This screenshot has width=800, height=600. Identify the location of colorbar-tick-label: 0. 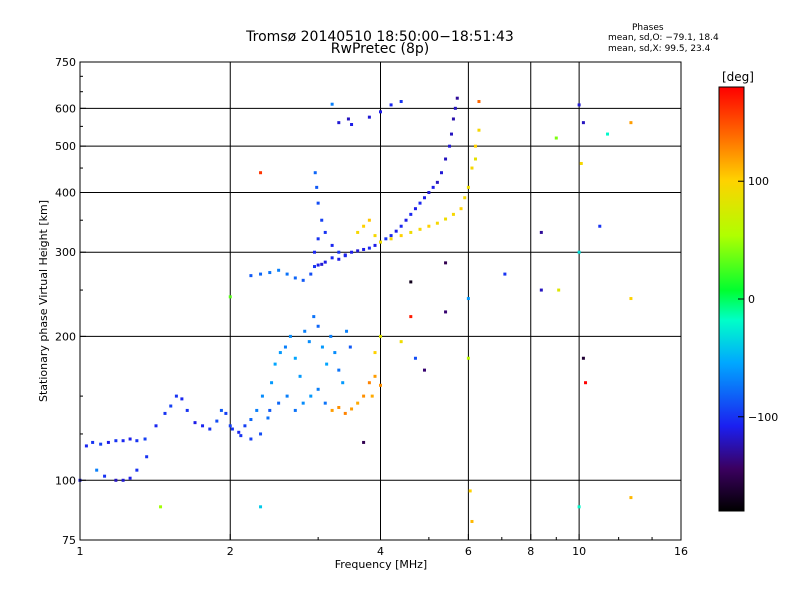
(751, 299).